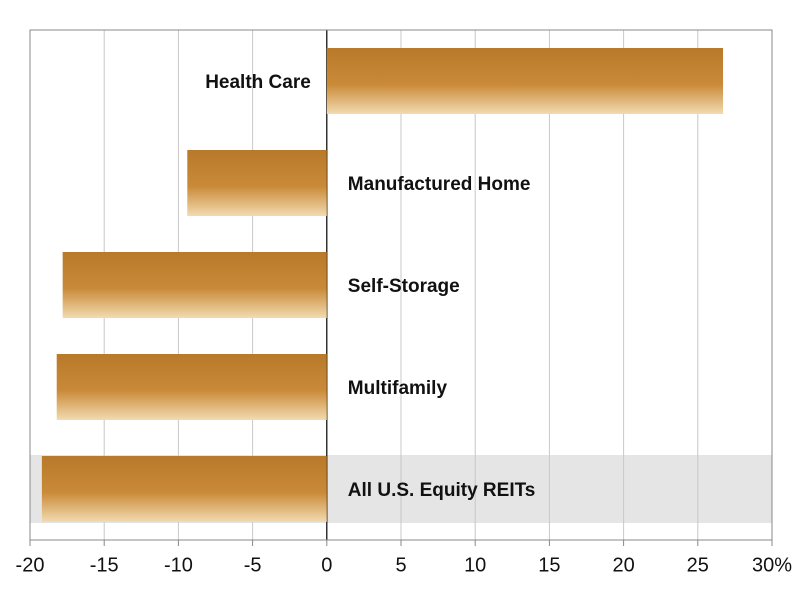 Image resolution: width=800 pixels, height=600 pixels. What do you see at coordinates (253, 565) in the screenshot?
I see `x-tick-label: -5` at bounding box center [253, 565].